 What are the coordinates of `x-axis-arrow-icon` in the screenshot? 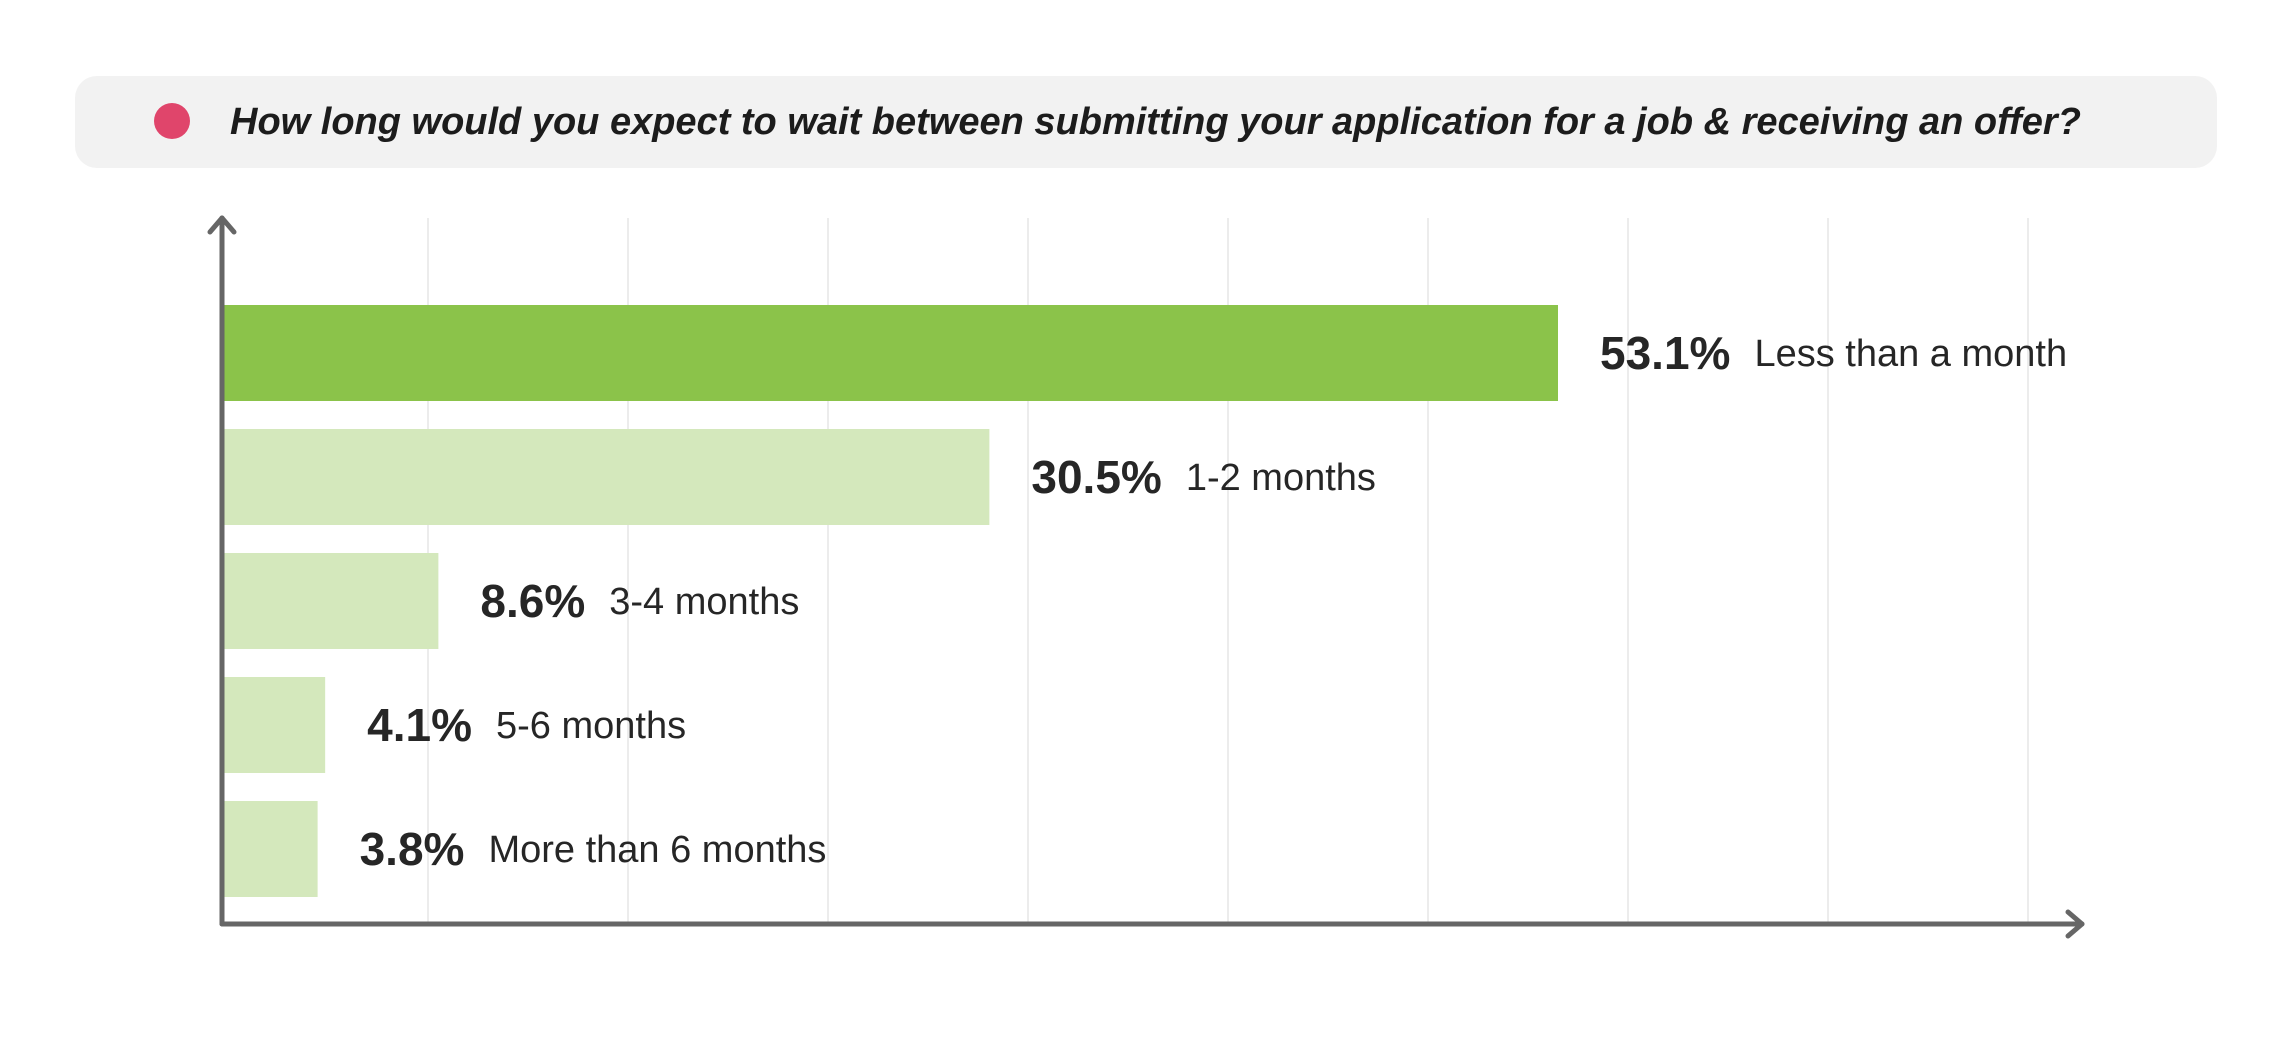 It's located at (2075, 924).